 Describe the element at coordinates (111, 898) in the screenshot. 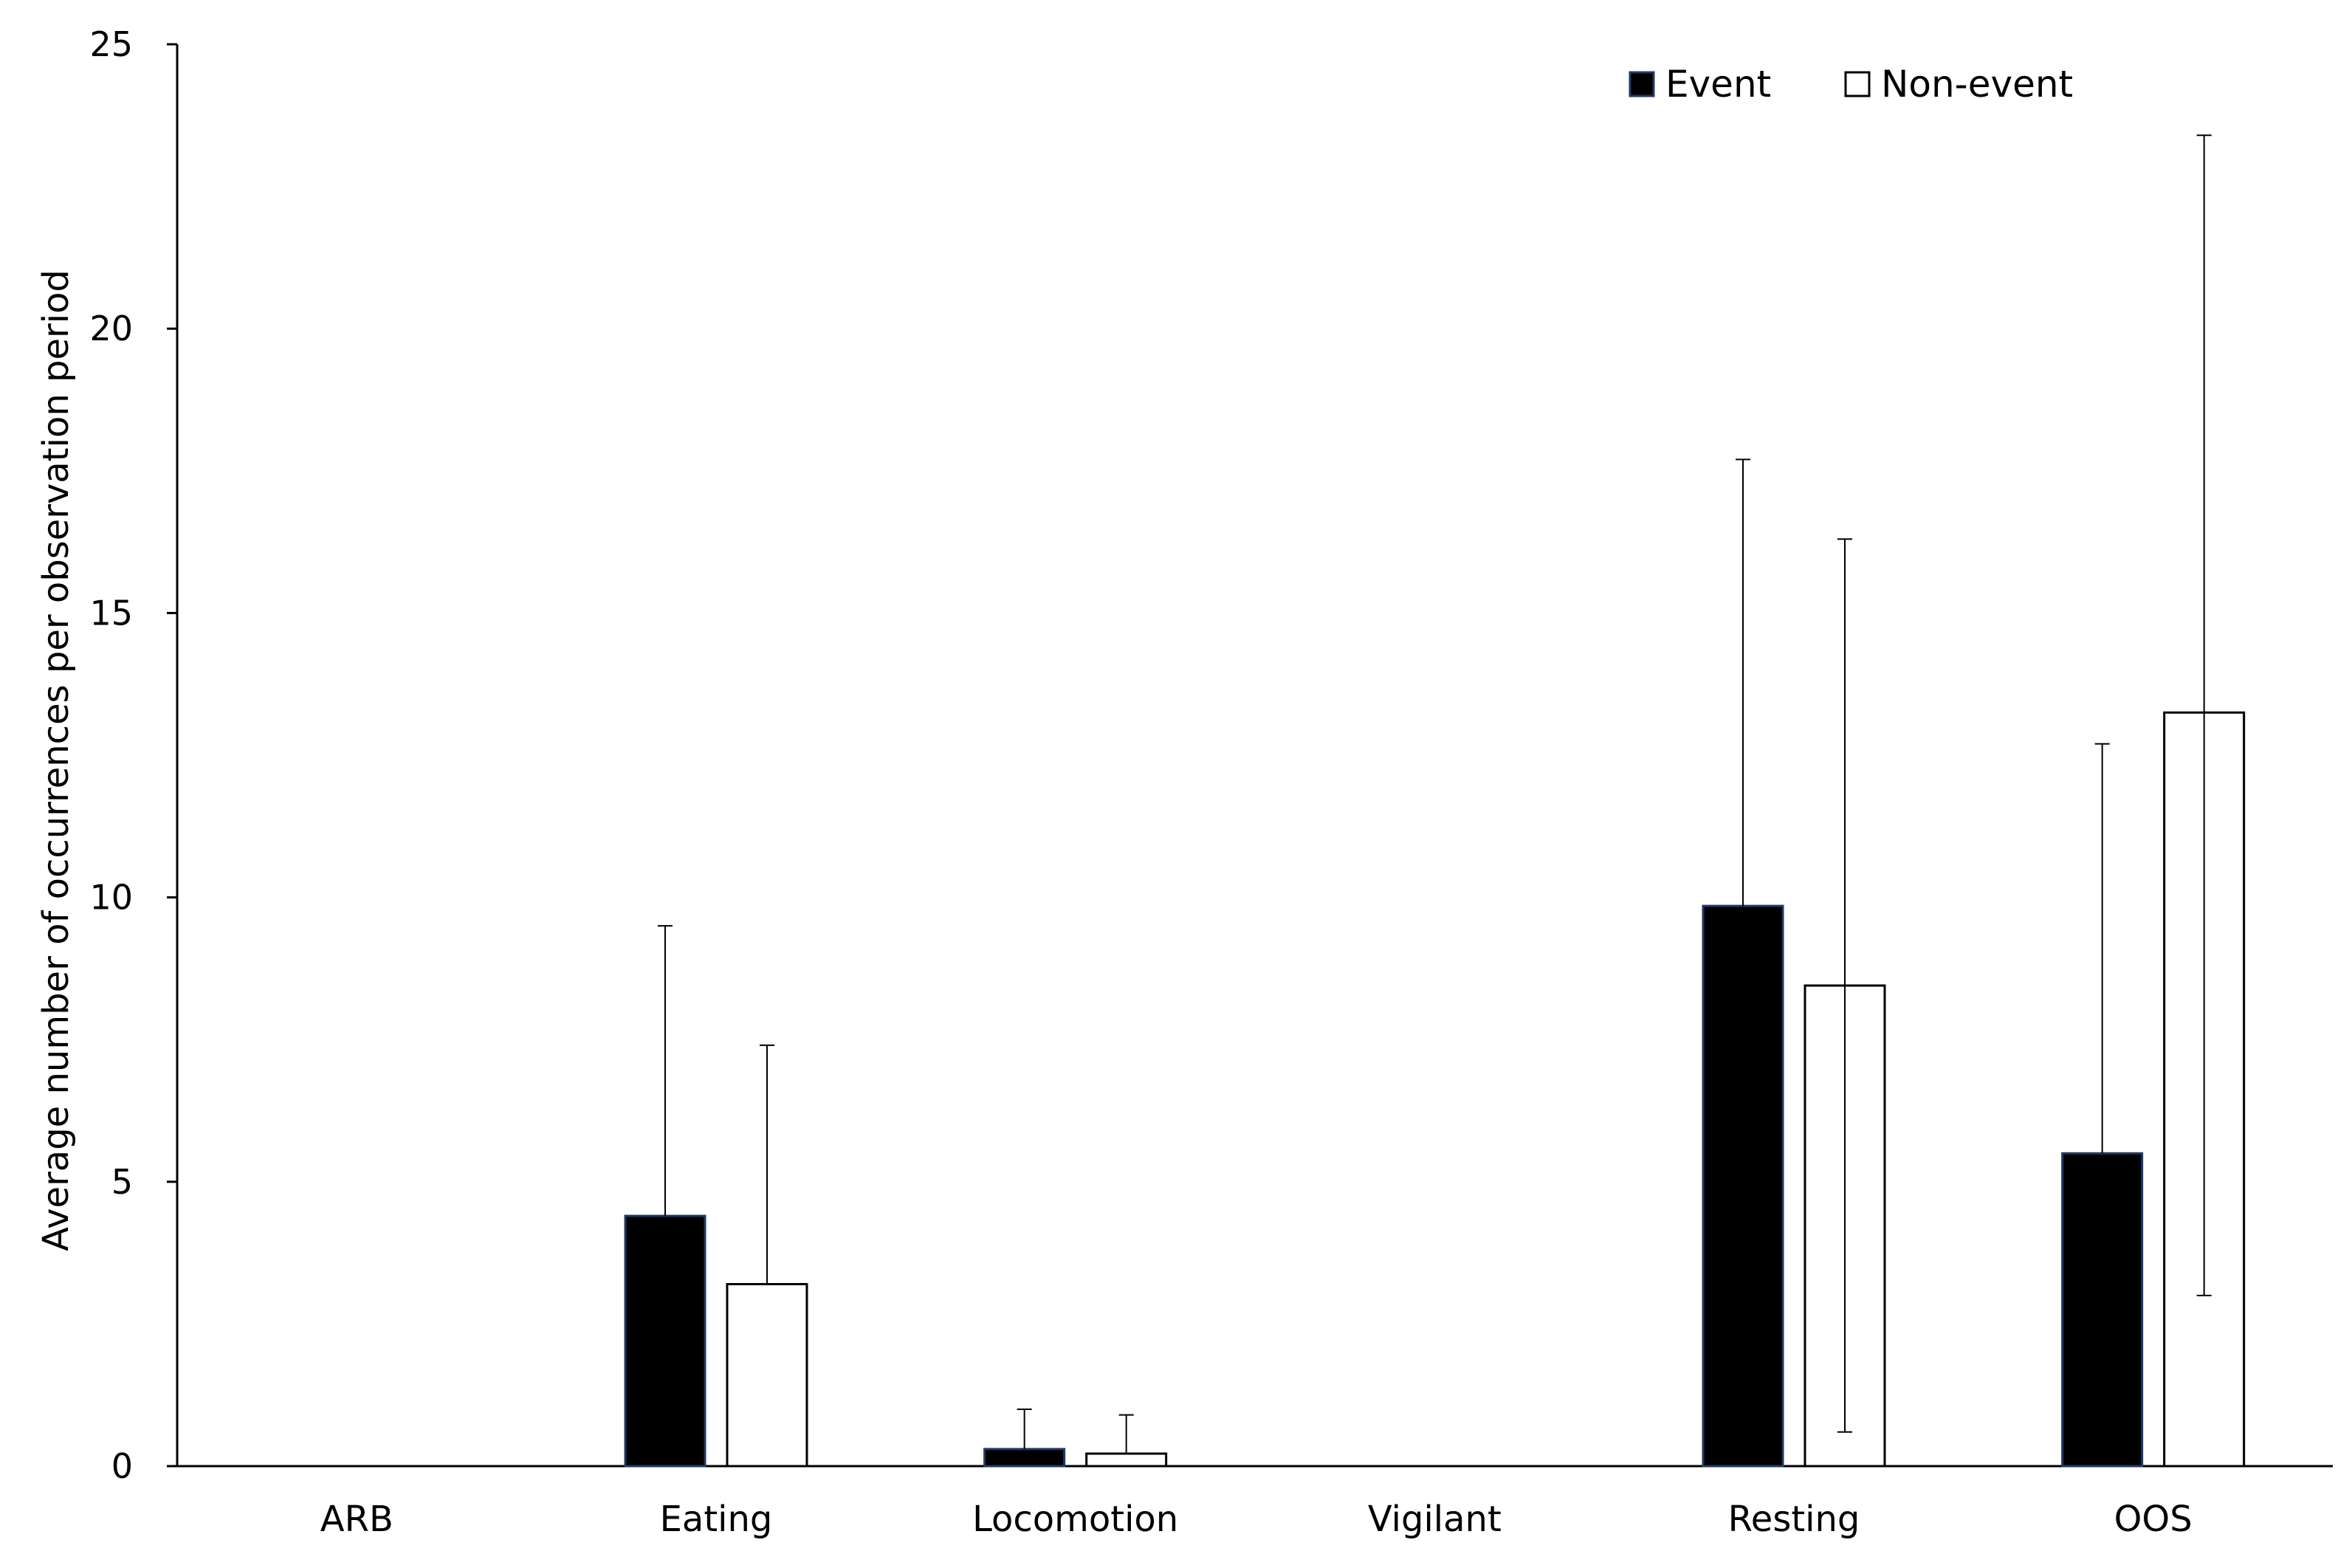

I see `y-tick-label: 10` at that location.